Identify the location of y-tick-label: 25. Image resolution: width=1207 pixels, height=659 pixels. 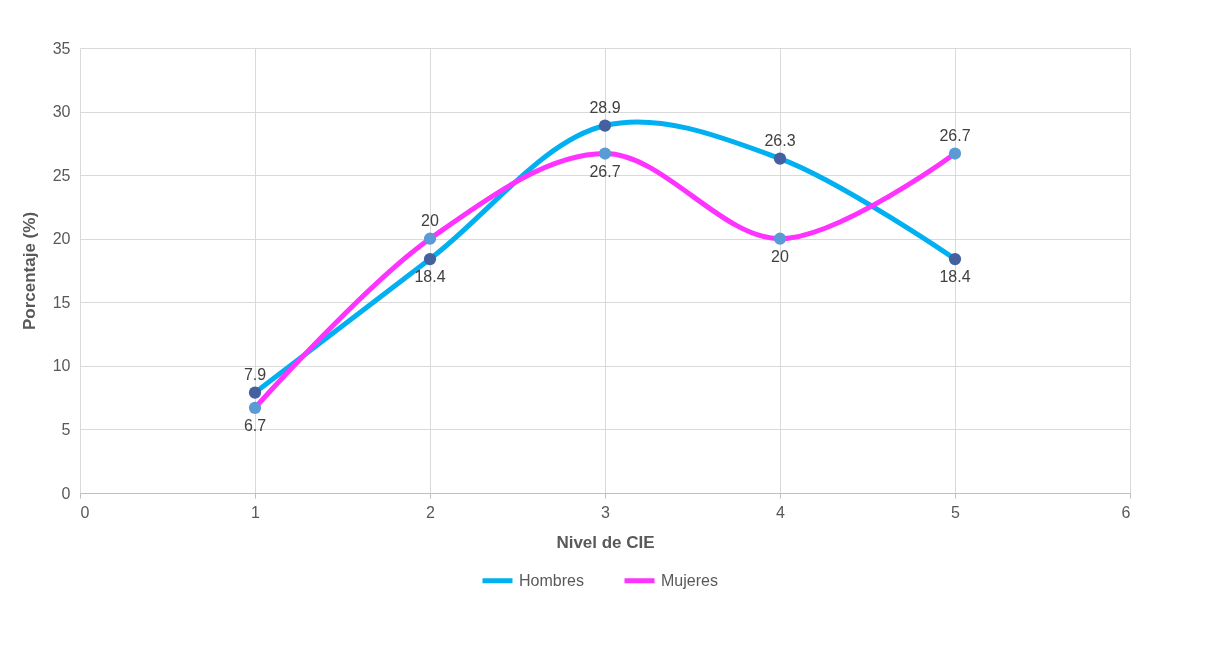
(61, 175).